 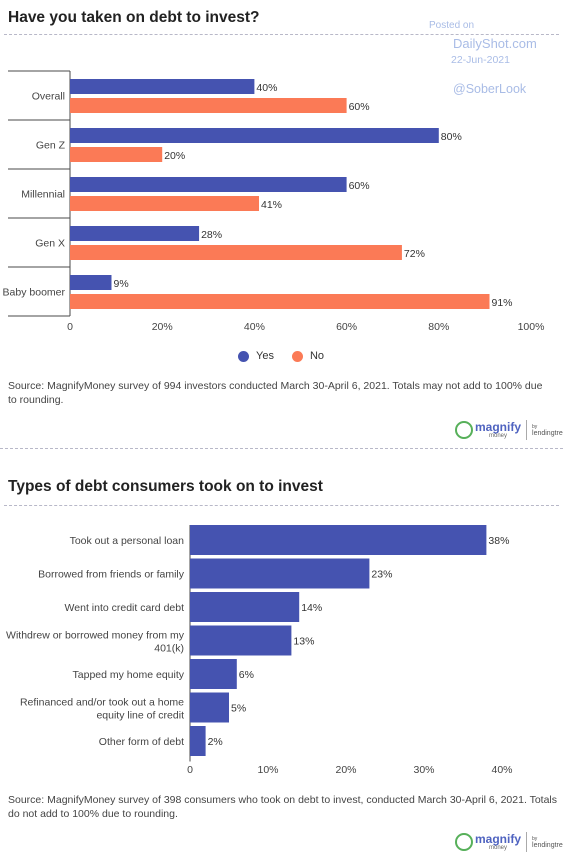 I want to click on category-label-overall: Overall, so click(x=48, y=97).